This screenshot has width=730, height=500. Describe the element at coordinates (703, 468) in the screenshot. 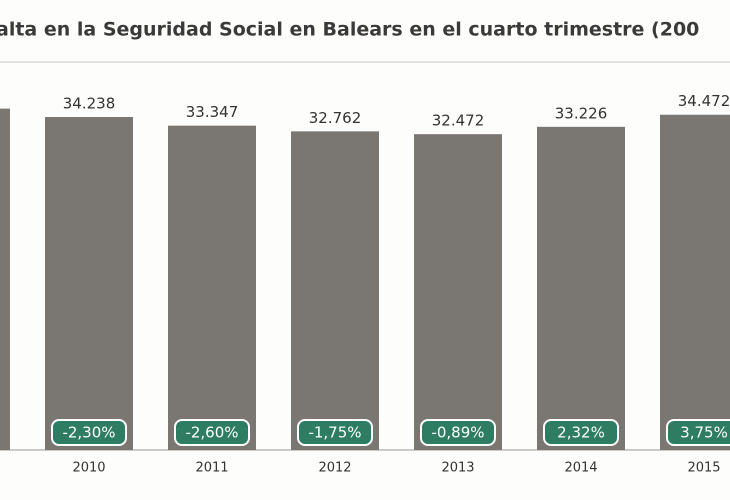

I see `x-tick-label: 2015` at that location.